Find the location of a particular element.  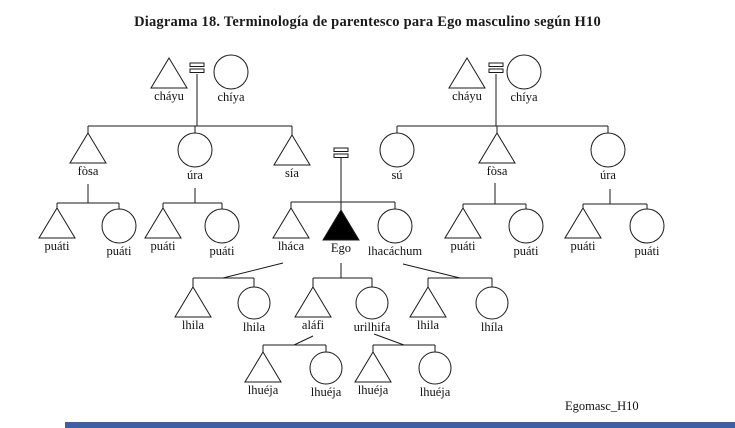

person-urilhifa: urilhifa is located at coordinates (372, 310).